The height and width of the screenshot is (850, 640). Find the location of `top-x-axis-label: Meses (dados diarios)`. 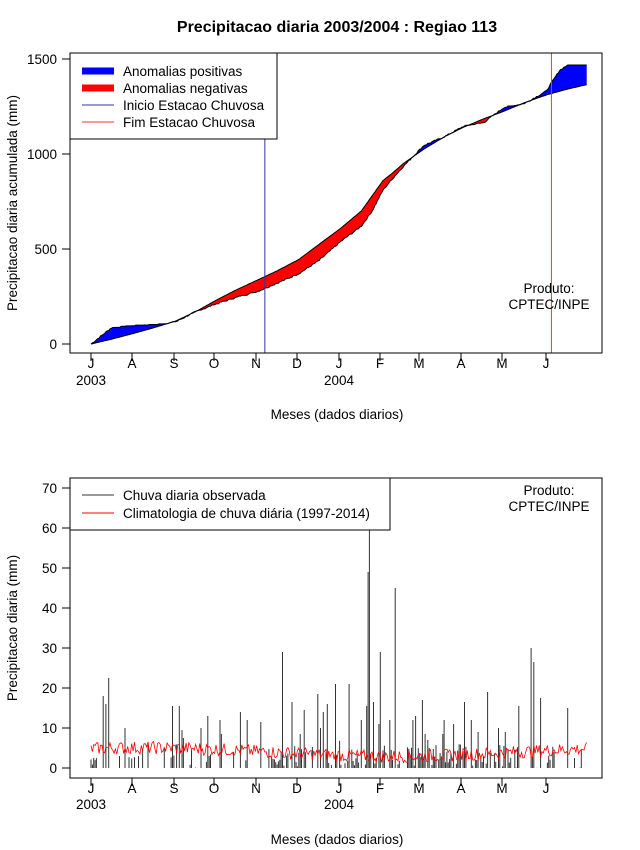

top-x-axis-label: Meses (dados diarios) is located at coordinates (337, 414).